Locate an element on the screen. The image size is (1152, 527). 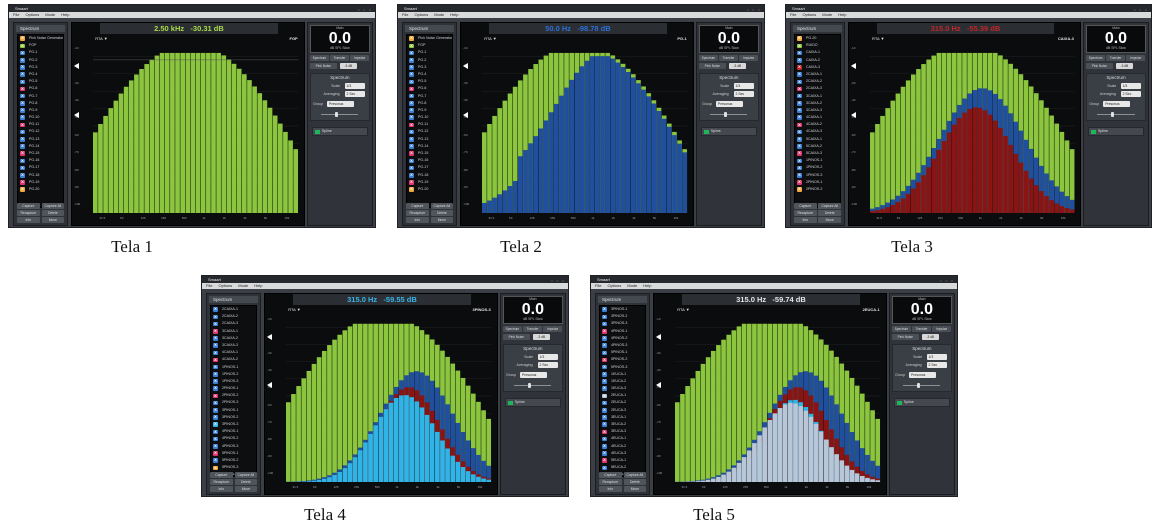
list-item: X 5EUCA-2 is located at coordinates (622, 467).